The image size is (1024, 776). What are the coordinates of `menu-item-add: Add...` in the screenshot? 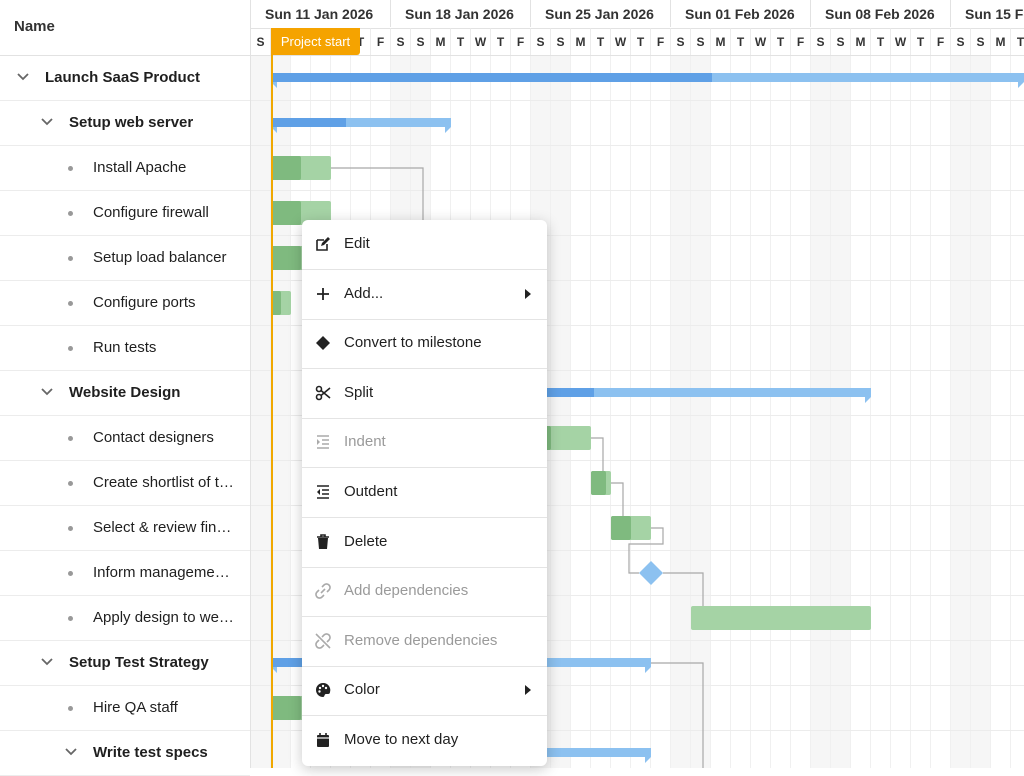 It's located at (424, 295).